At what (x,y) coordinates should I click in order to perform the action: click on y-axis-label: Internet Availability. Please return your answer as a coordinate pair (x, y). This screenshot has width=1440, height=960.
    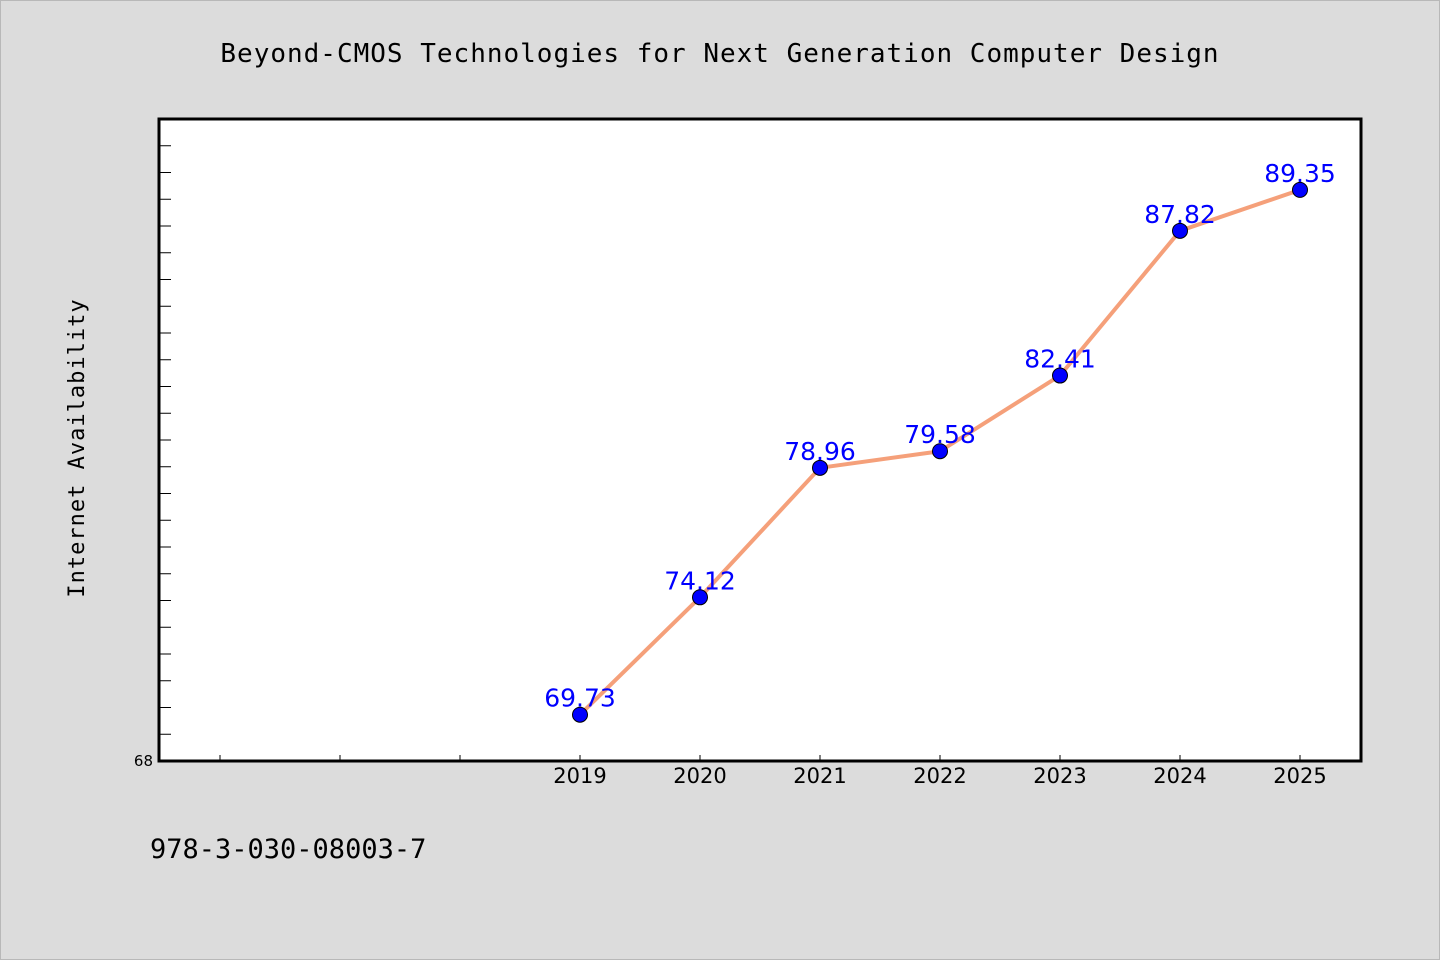
    Looking at the image, I should click on (77, 447).